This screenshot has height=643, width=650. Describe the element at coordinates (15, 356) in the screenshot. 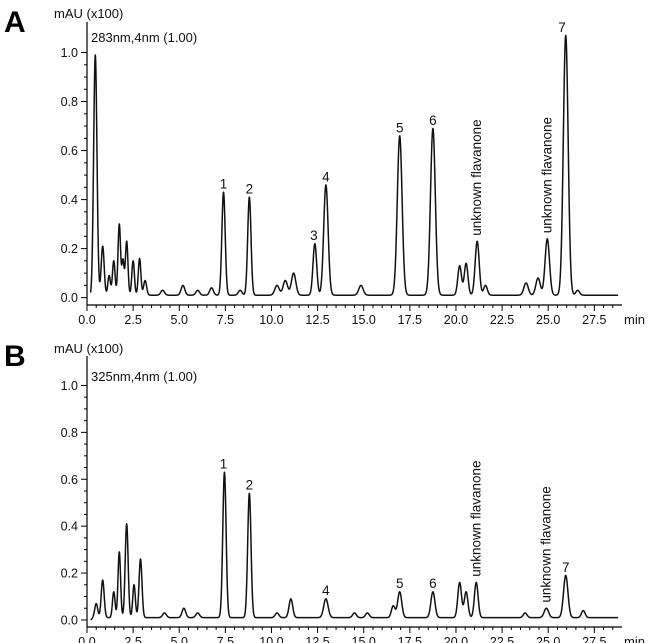

I see `panel-letter: B` at that location.